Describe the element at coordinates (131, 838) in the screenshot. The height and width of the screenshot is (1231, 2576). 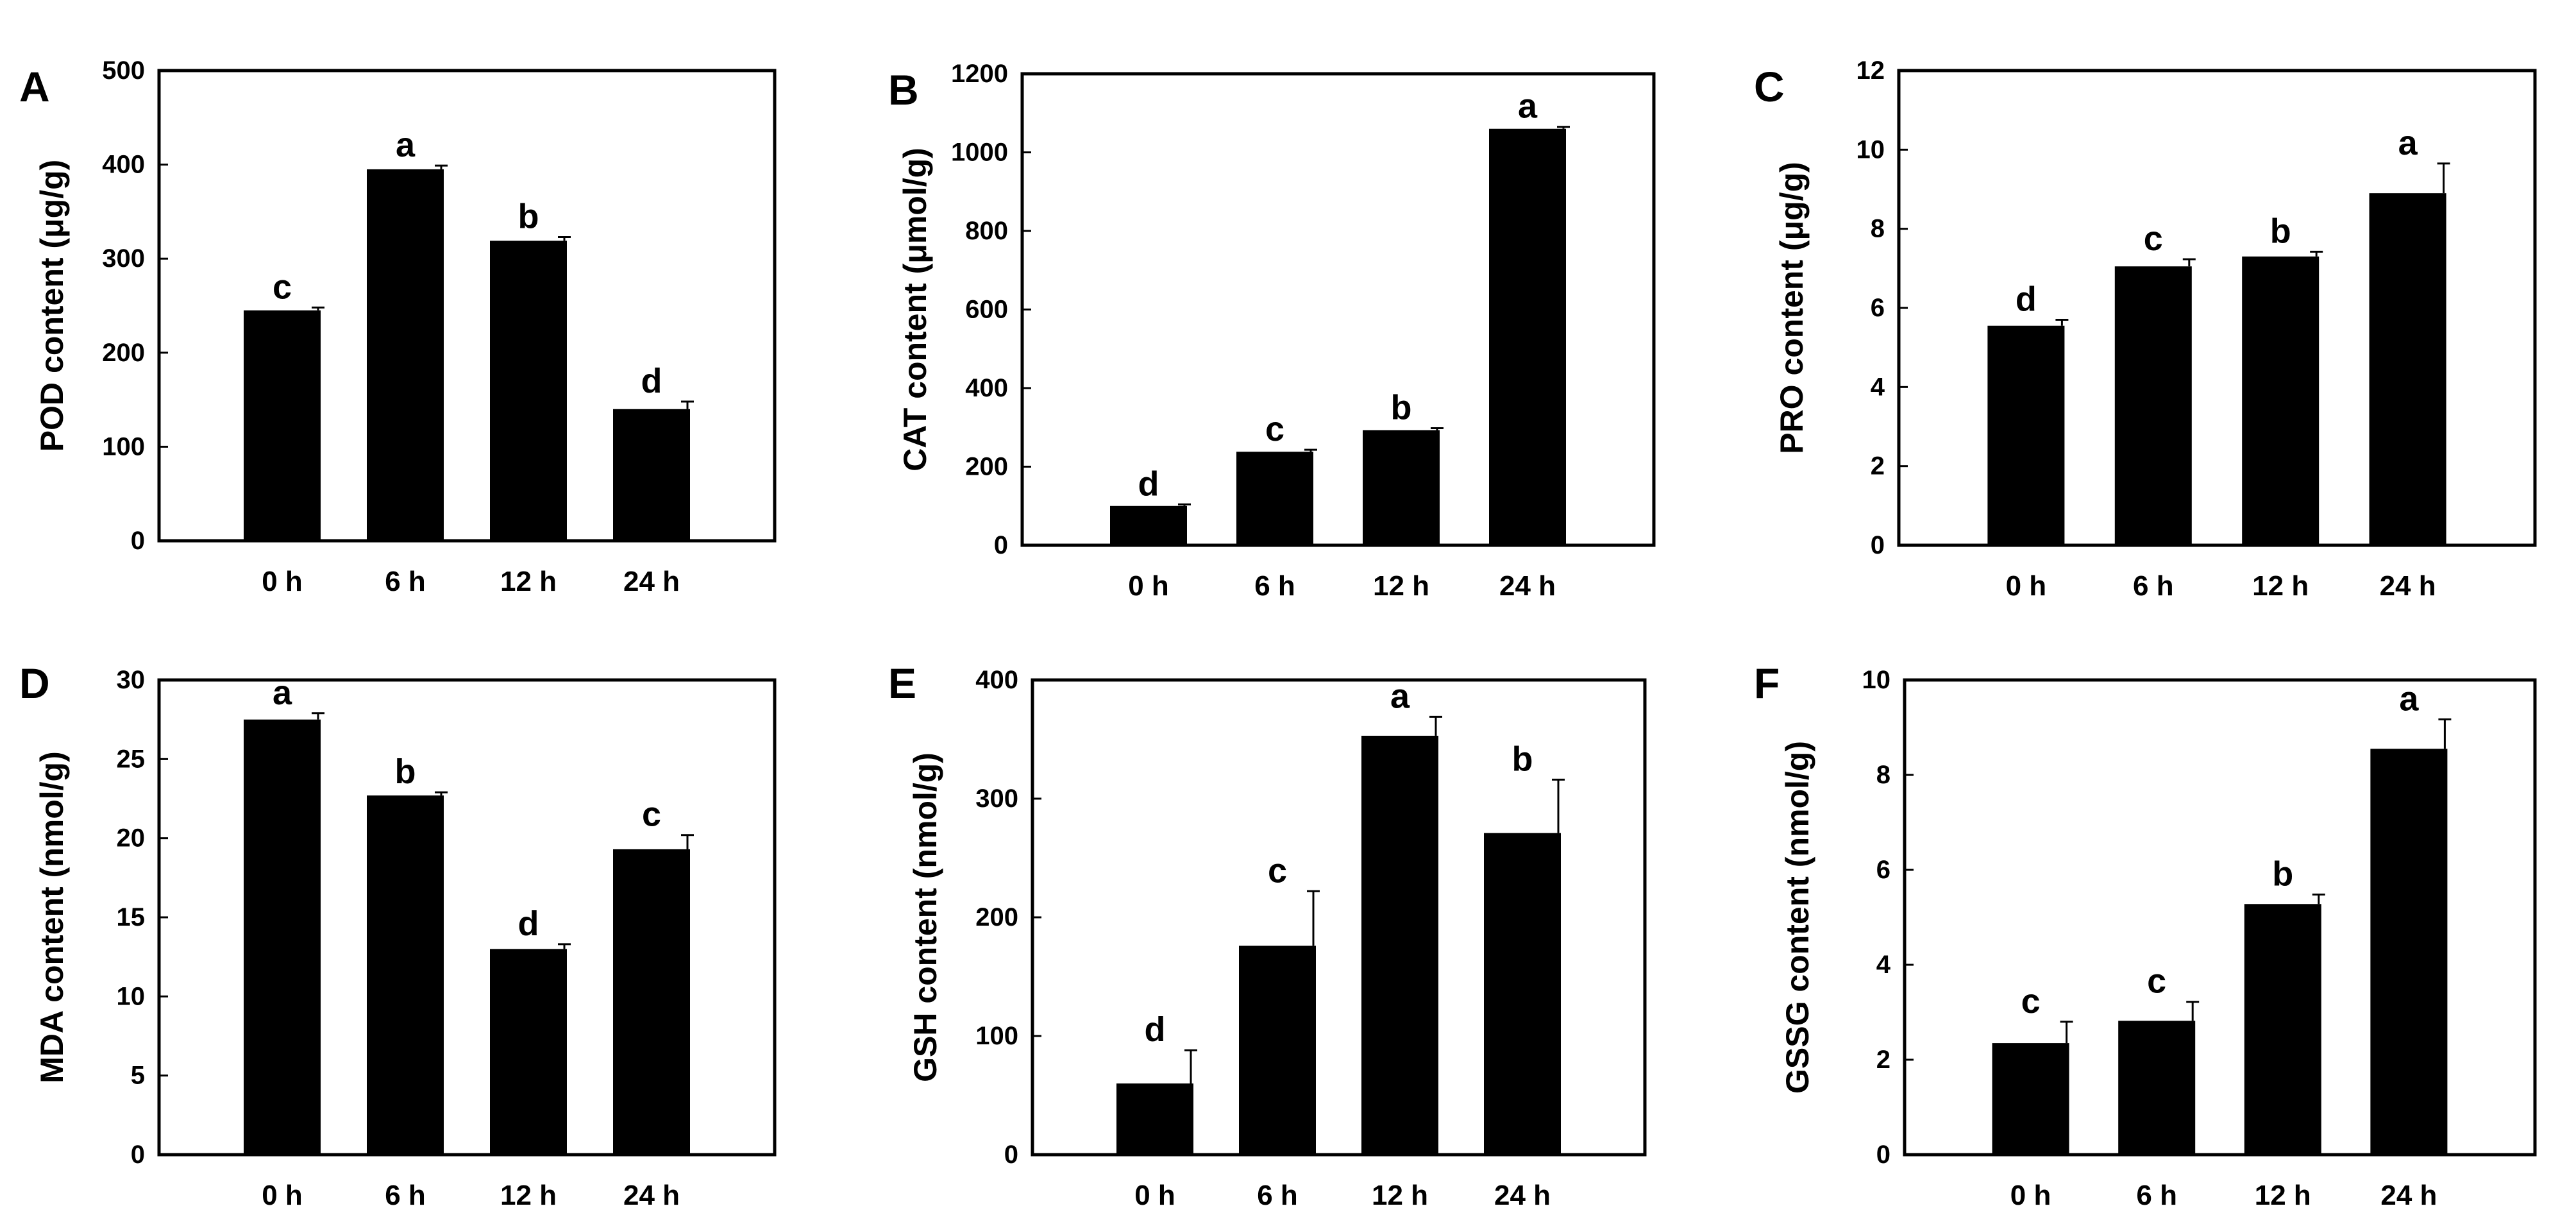
I see `y-tick-label: 20` at that location.